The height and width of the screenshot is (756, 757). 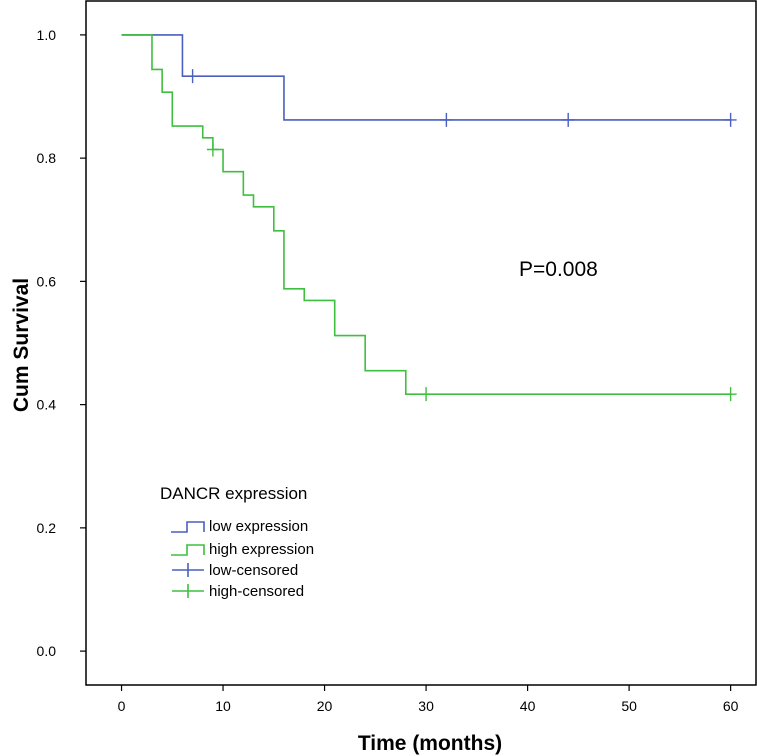 I want to click on p-value-annotation: P=0.008, so click(x=558, y=269).